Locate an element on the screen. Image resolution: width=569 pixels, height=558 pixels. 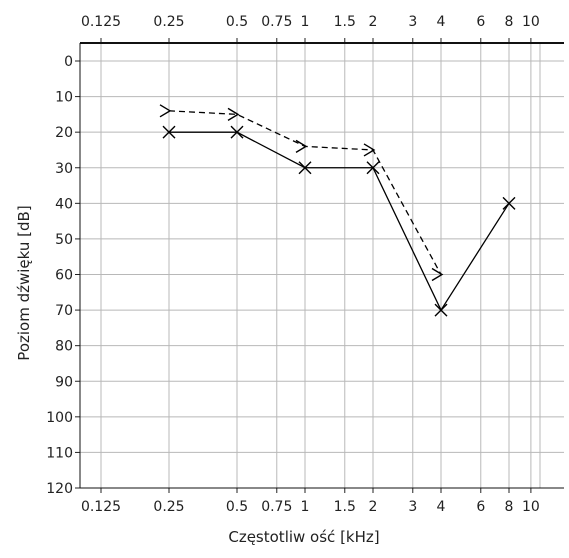
y-tick-label: 60 is located at coordinates (64, 276).